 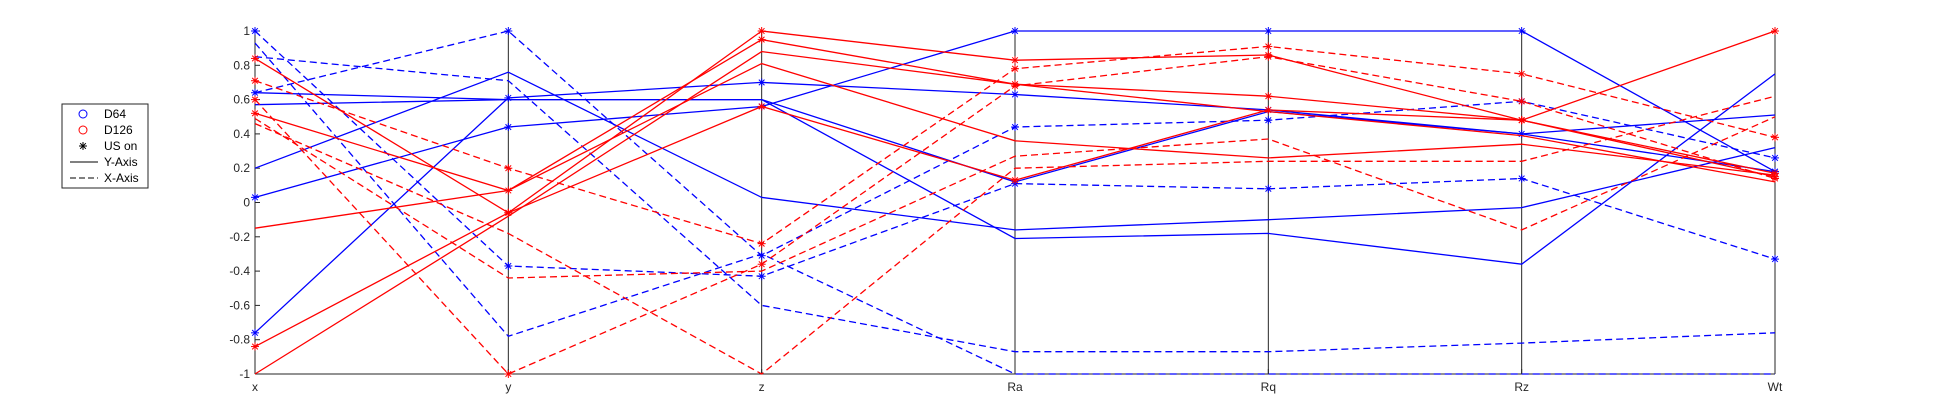 I want to click on y-tick-label: 0.4, so click(x=241, y=134).